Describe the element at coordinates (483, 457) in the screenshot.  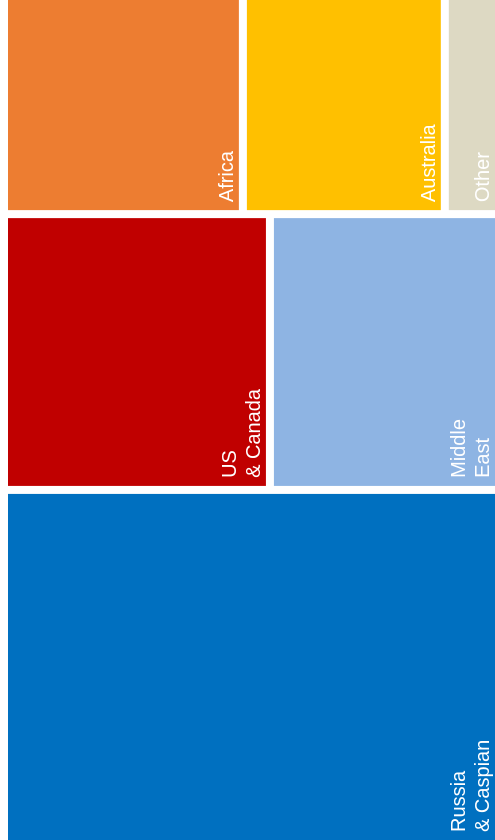
I see `tile-label: East` at that location.